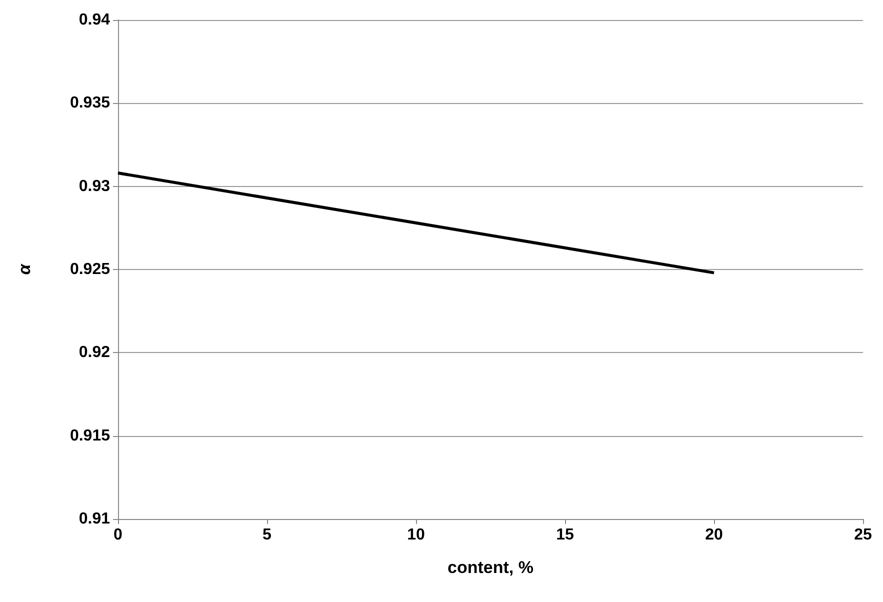 This screenshot has width=883, height=602. What do you see at coordinates (90, 103) in the screenshot?
I see `y-tick-label: 0.935` at bounding box center [90, 103].